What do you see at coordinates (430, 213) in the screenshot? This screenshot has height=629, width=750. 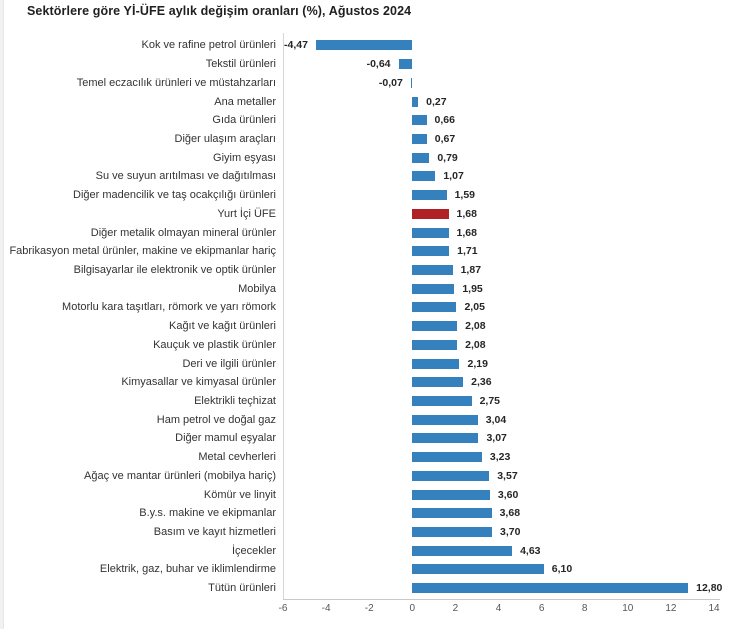 I see `bar-highlight` at bounding box center [430, 213].